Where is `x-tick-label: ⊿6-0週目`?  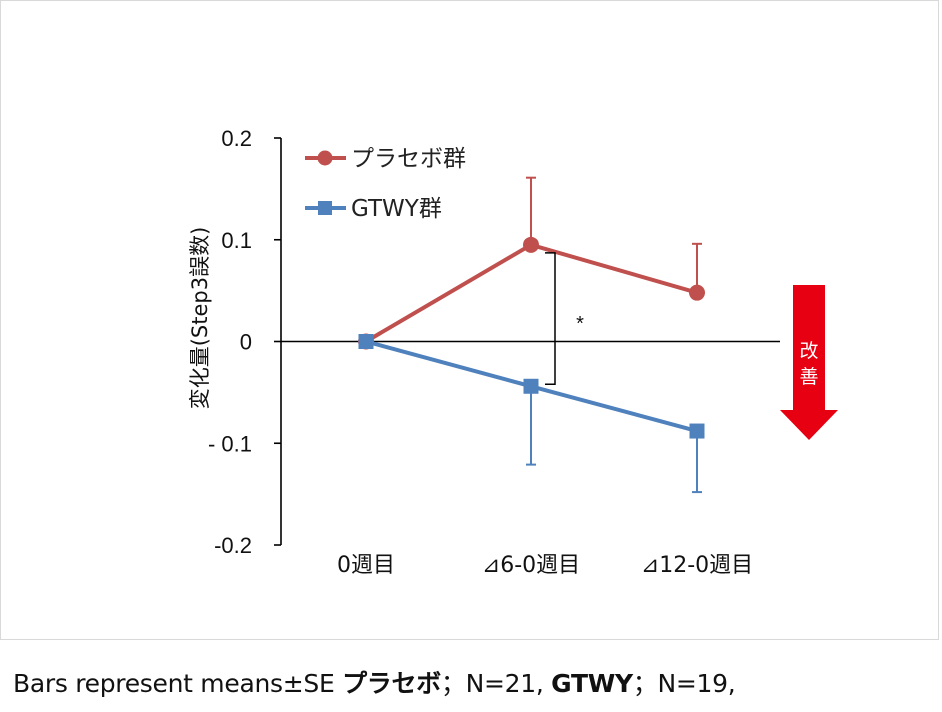 x-tick-label: ⊿6-0週目 is located at coordinates (531, 565).